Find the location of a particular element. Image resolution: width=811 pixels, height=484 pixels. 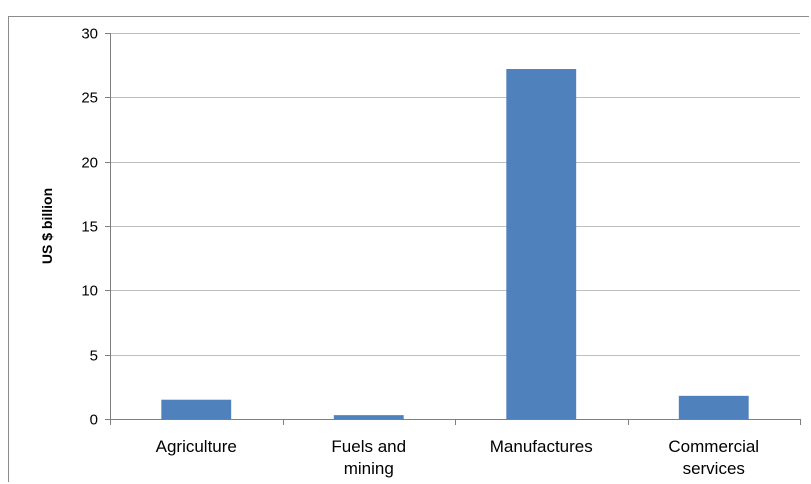

y-tick-label: 0 is located at coordinates (94, 420).